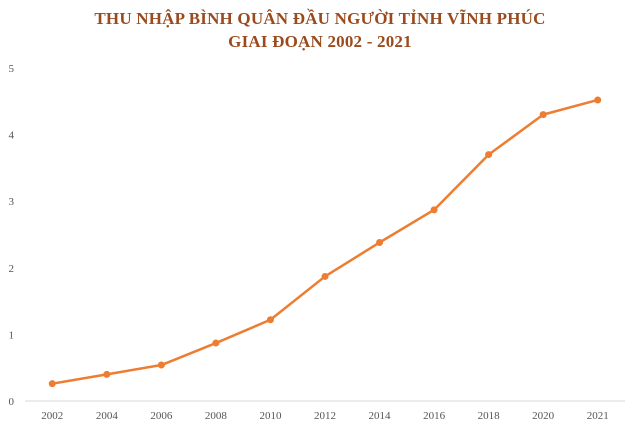 Image resolution: width=640 pixels, height=432 pixels. What do you see at coordinates (12, 402) in the screenshot?
I see `y-tick-label: 0` at bounding box center [12, 402].